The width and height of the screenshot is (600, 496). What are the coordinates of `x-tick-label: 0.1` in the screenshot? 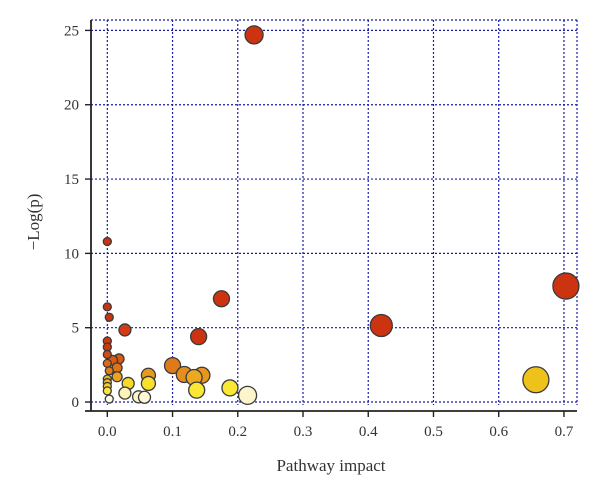 It's located at (172, 432).